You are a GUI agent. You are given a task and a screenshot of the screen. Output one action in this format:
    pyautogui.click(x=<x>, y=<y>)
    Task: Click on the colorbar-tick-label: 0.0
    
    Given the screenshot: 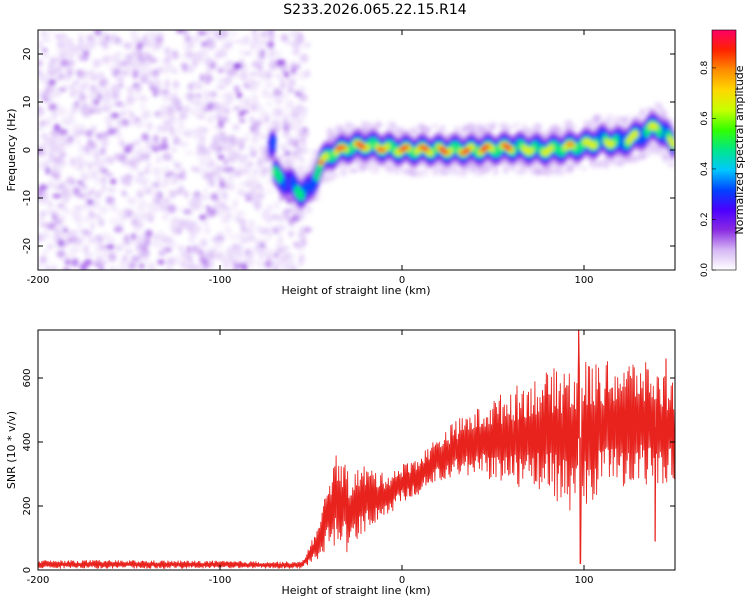 What is the action you would take?
    pyautogui.click(x=705, y=270)
    